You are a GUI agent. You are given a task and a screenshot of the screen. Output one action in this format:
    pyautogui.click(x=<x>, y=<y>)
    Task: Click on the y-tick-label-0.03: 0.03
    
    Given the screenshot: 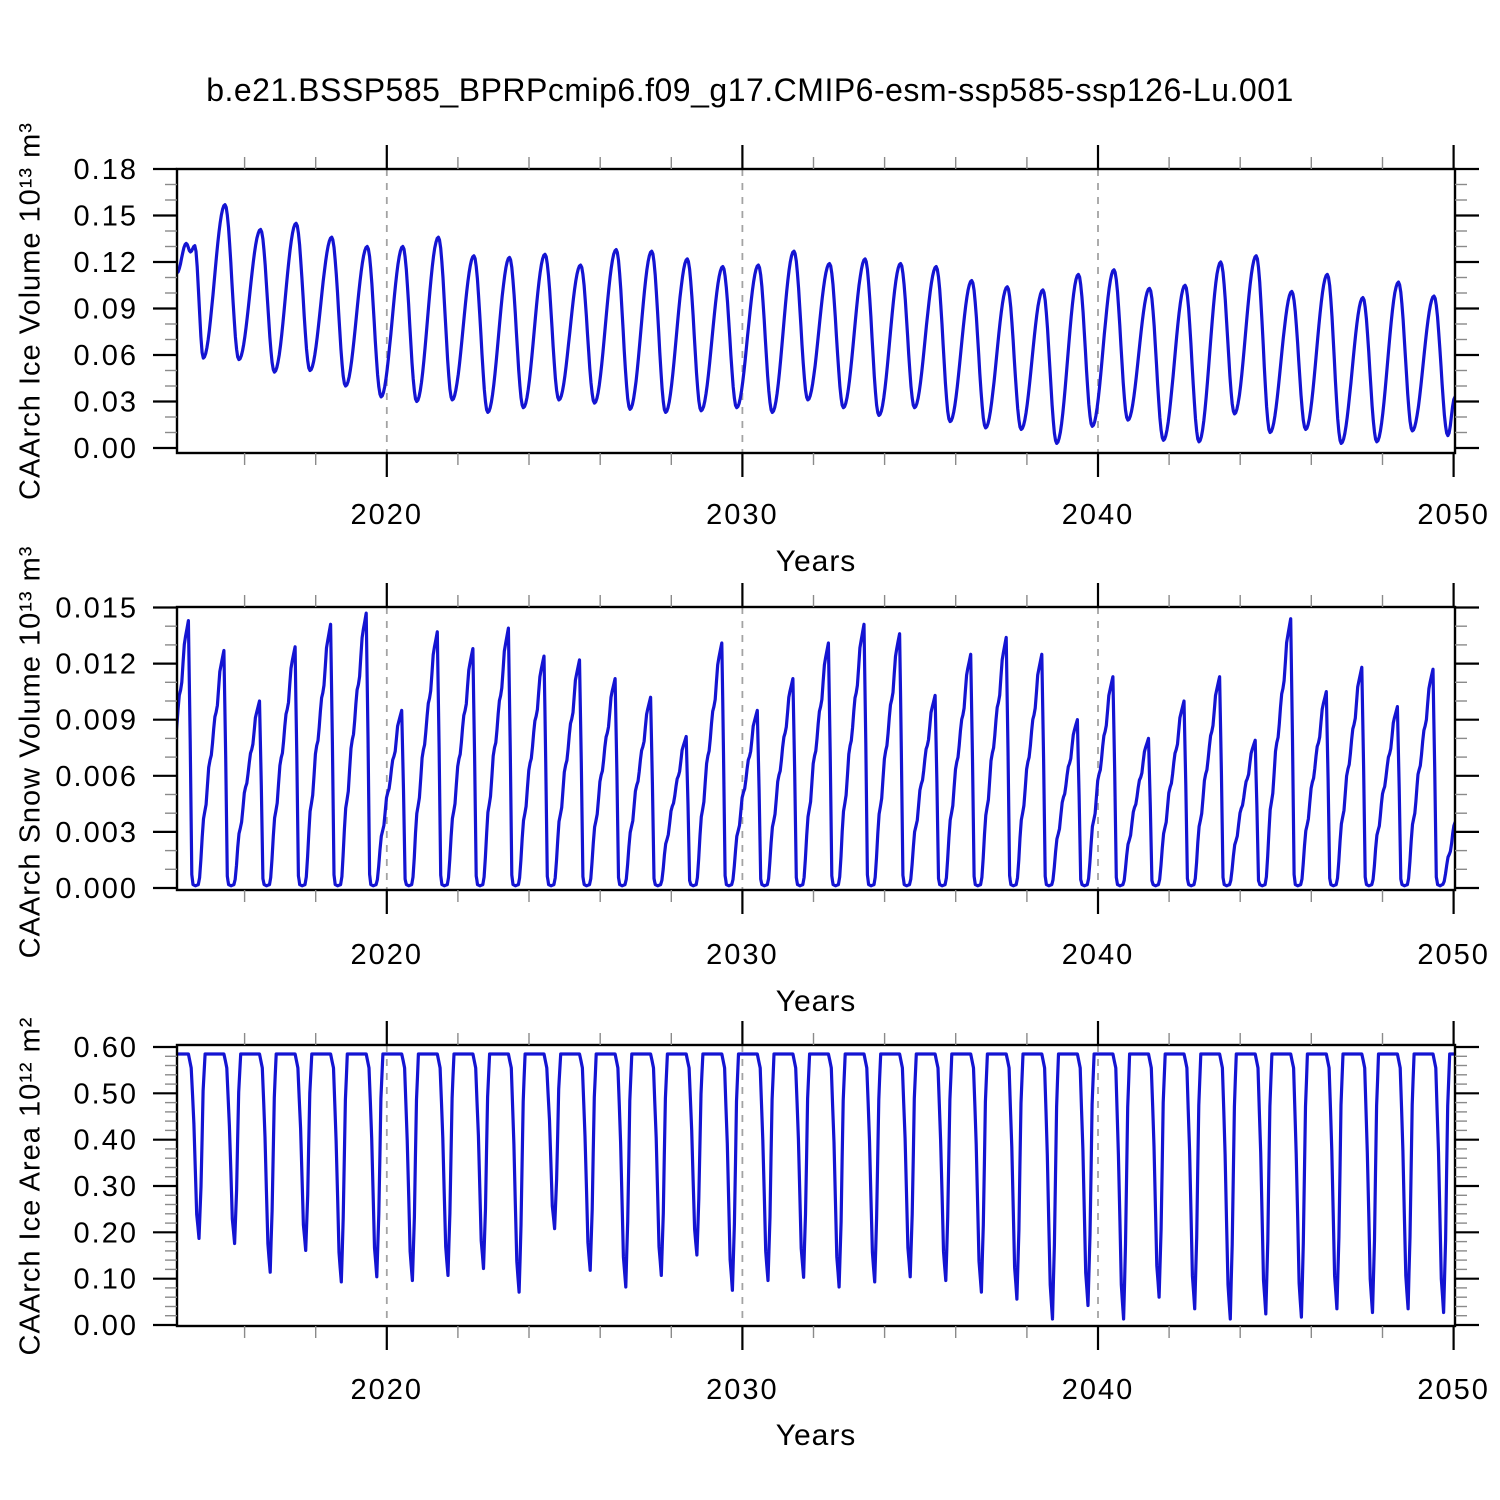 What is the action you would take?
    pyautogui.click(x=106, y=403)
    